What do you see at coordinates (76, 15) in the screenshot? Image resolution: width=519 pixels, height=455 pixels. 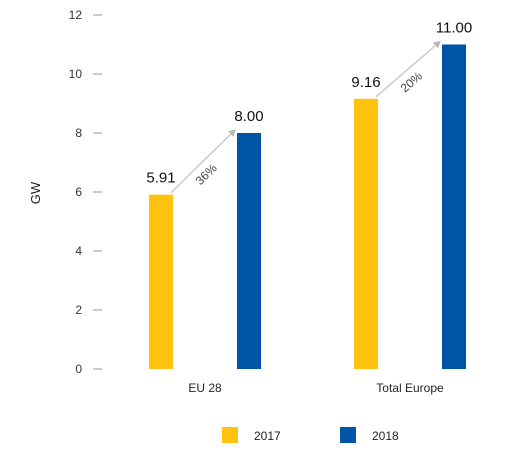 I see `y-tick-label: 12` at bounding box center [76, 15].